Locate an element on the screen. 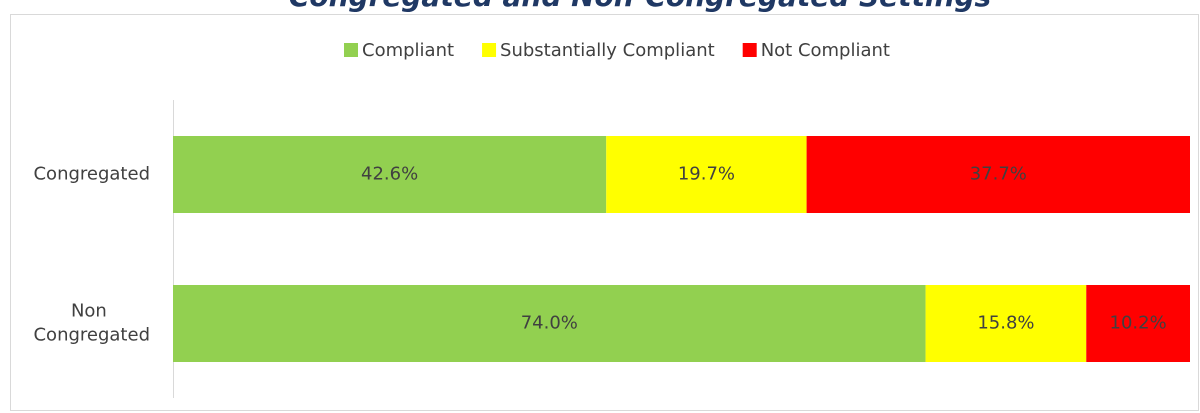 This screenshot has height=413, width=1200. y-tick-label-line: Congregated is located at coordinates (91, 335).